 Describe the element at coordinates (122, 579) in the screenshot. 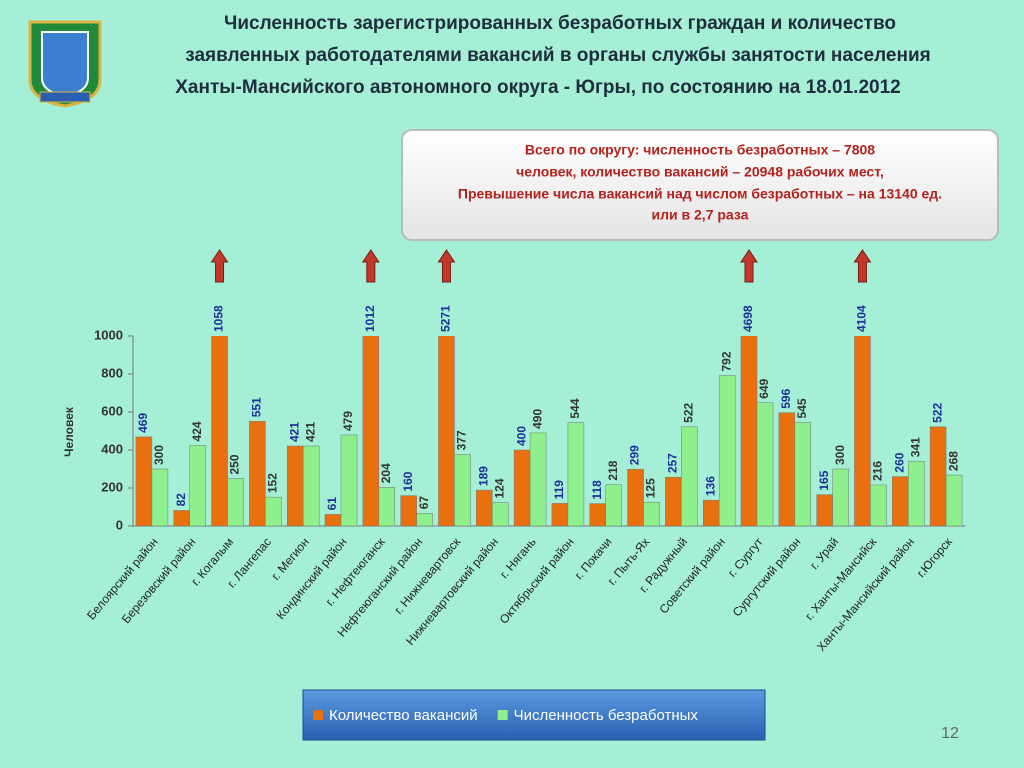

I see `x-tick-label: Белоярский район` at that location.